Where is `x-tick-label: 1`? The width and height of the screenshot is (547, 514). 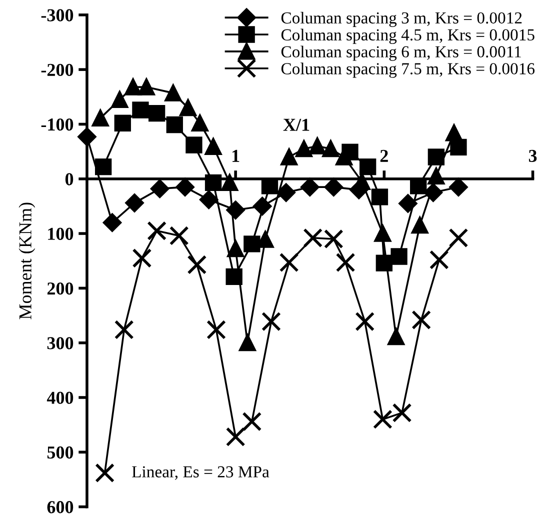 x-tick-label: 1 is located at coordinates (236, 156).